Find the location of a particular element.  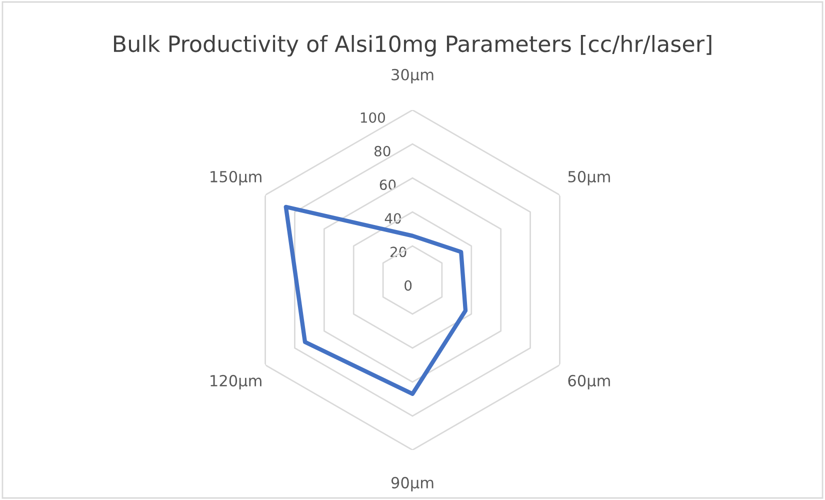

y-tick-label: 100 is located at coordinates (372, 117).